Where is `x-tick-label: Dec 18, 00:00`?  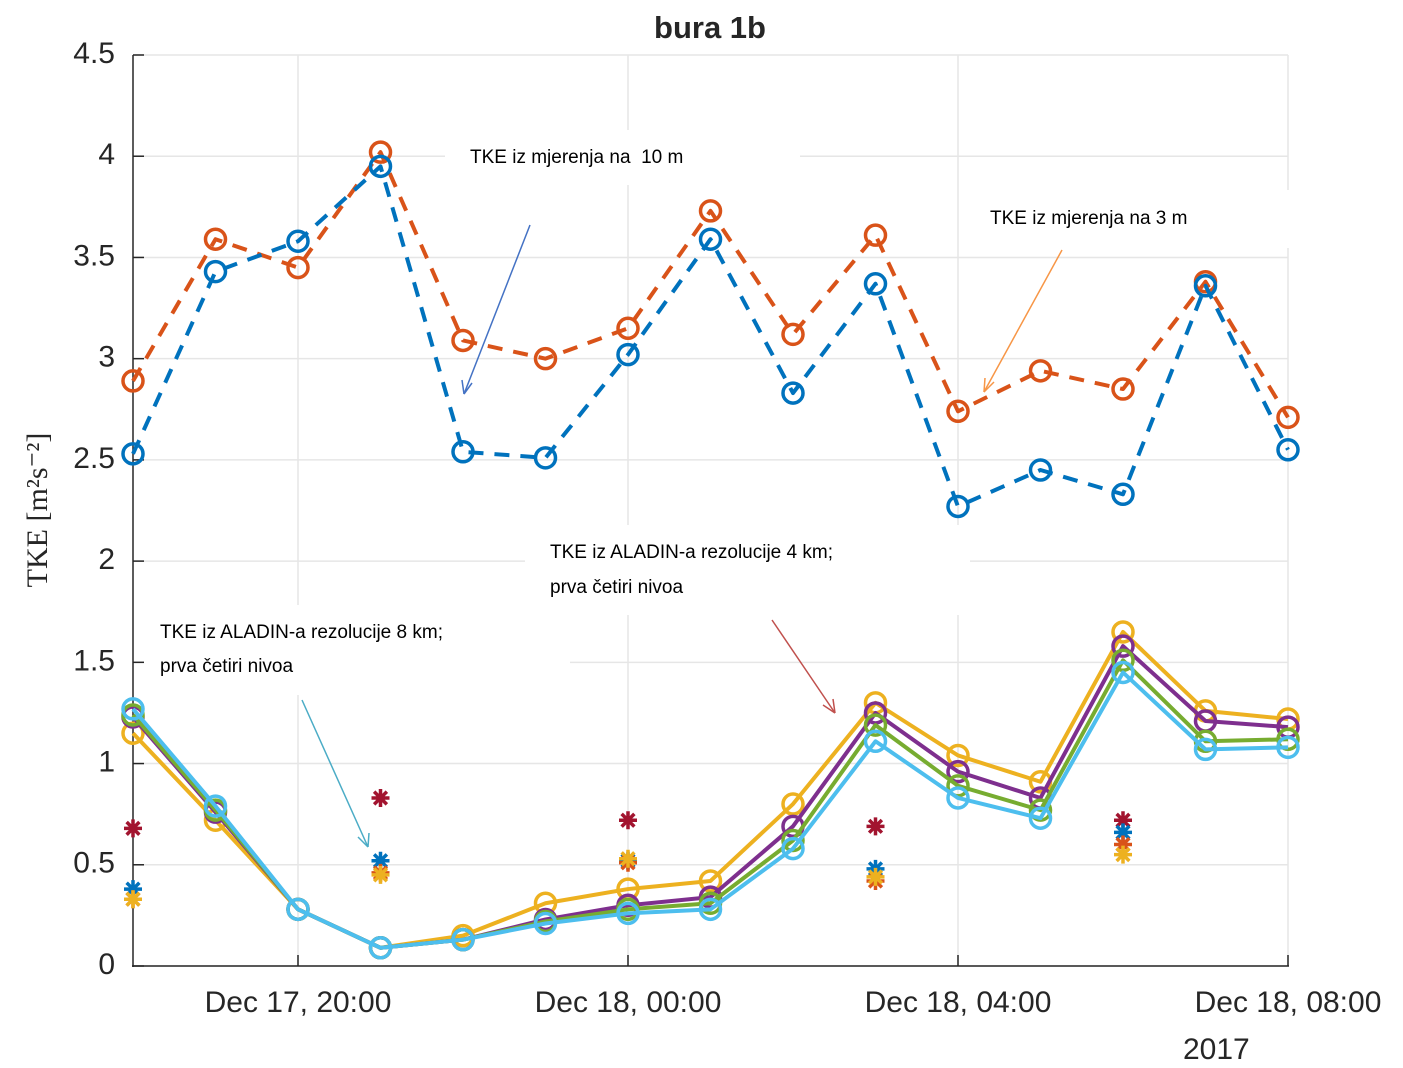
x-tick-label: Dec 18, 00:00 is located at coordinates (628, 1002).